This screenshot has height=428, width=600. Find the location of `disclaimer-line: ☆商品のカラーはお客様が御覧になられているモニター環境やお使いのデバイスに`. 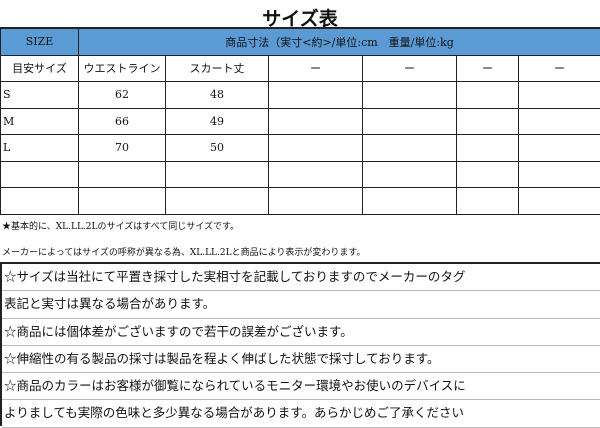

disclaimer-line: ☆商品のカラーはお客様が御覧になられているモニター環境やお使いのデバイスに is located at coordinates (301, 386).